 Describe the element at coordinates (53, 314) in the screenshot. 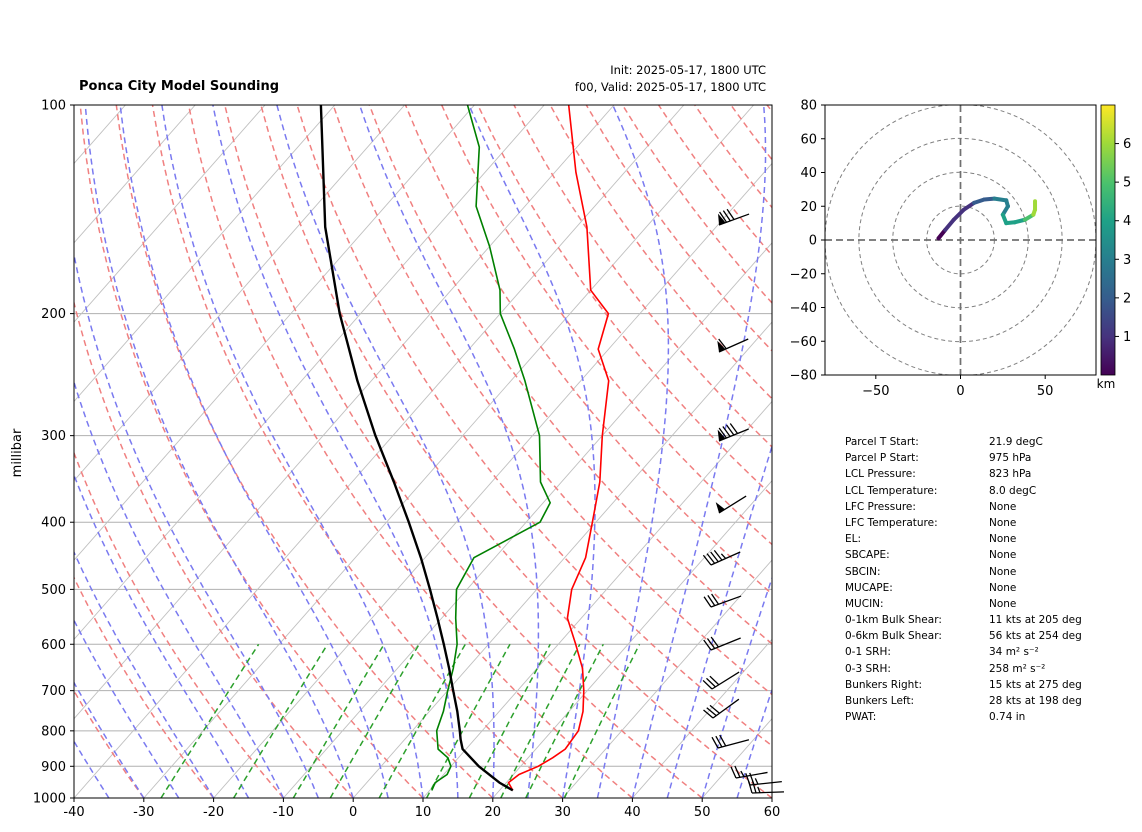

I see `y-tick-label: 200` at that location.